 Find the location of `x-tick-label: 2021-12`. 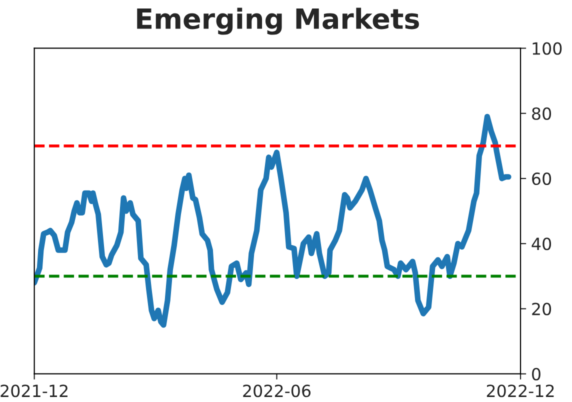

x-tick-label: 2021-12 is located at coordinates (34, 391).